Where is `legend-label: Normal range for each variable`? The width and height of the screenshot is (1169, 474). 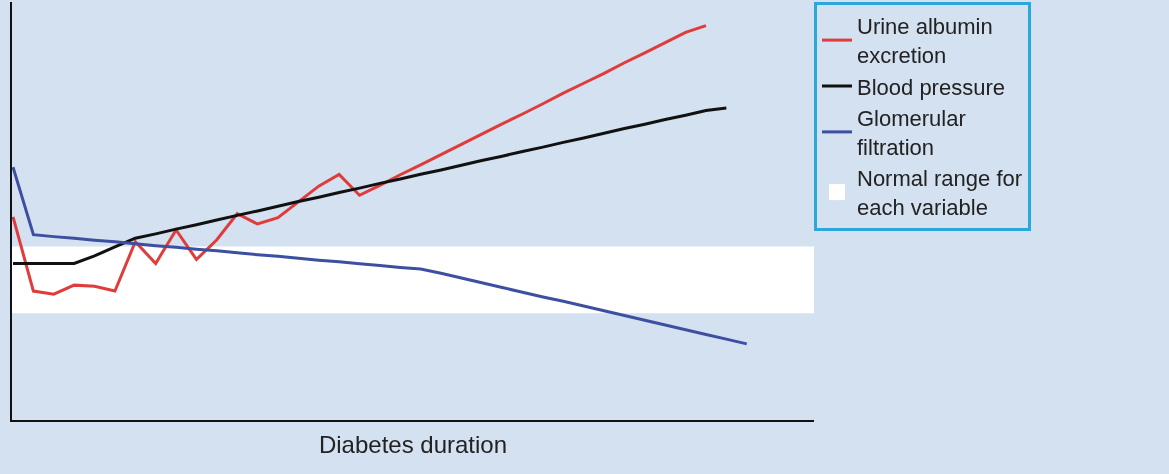
legend-label: Normal range for each variable is located at coordinates (940, 193).